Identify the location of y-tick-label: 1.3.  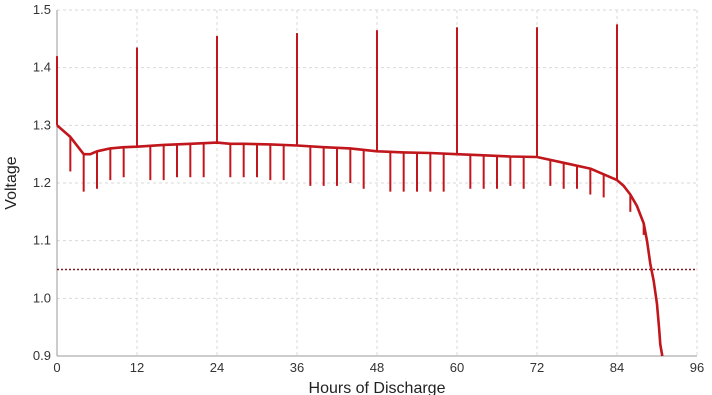
(42, 124).